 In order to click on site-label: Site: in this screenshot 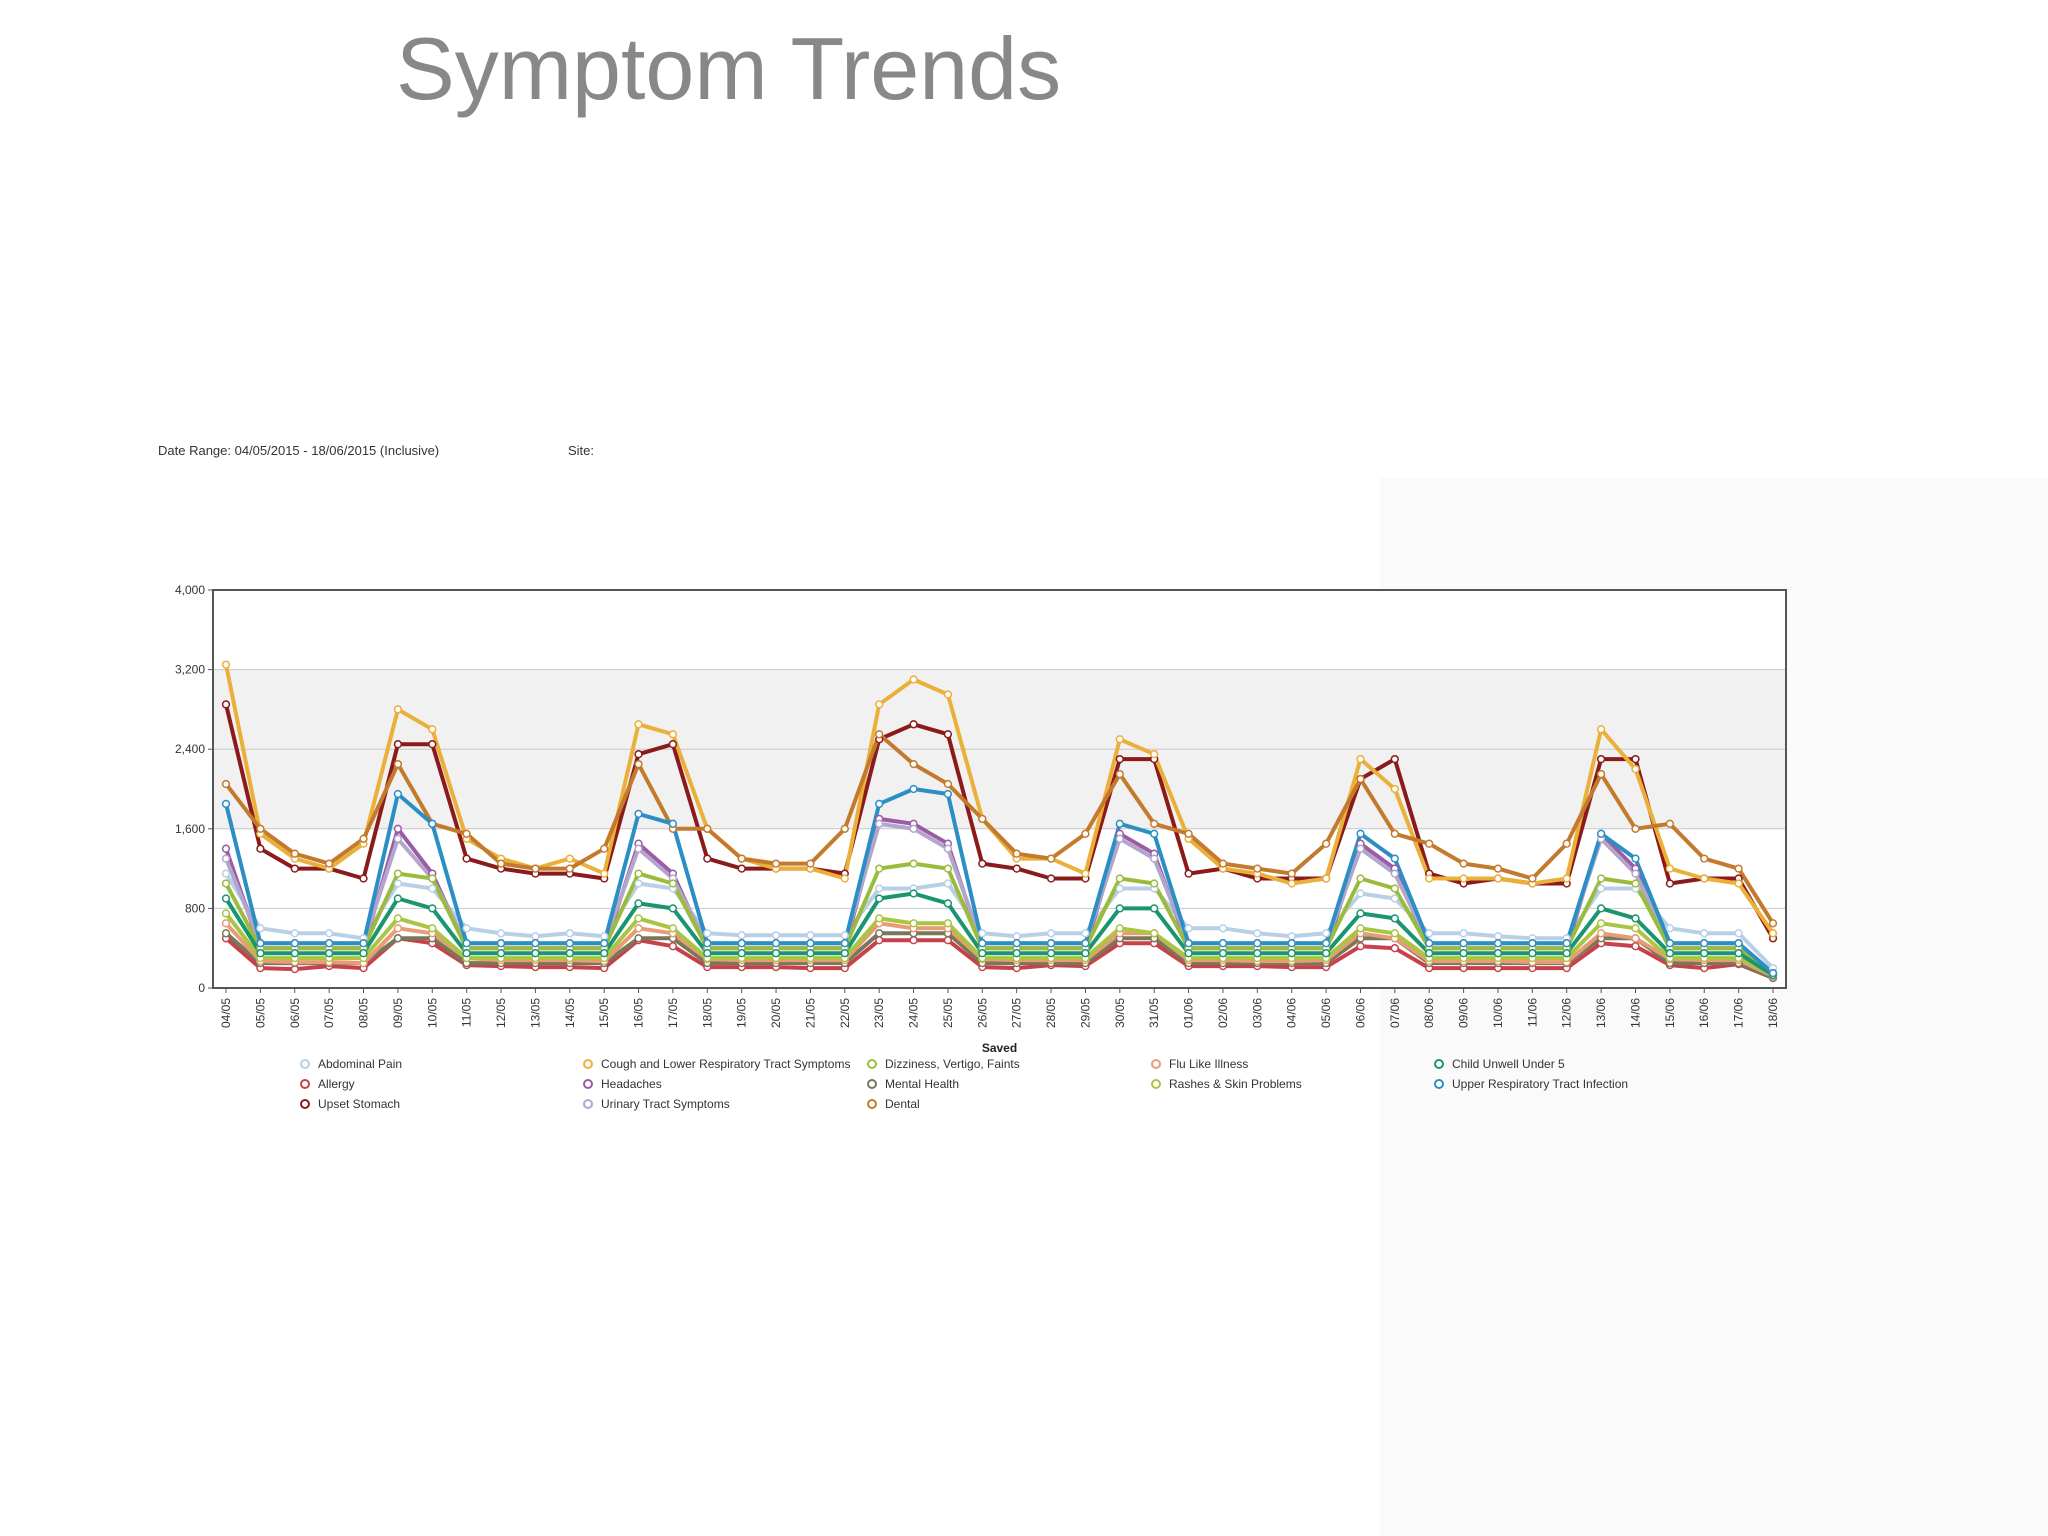, I will do `click(581, 450)`.